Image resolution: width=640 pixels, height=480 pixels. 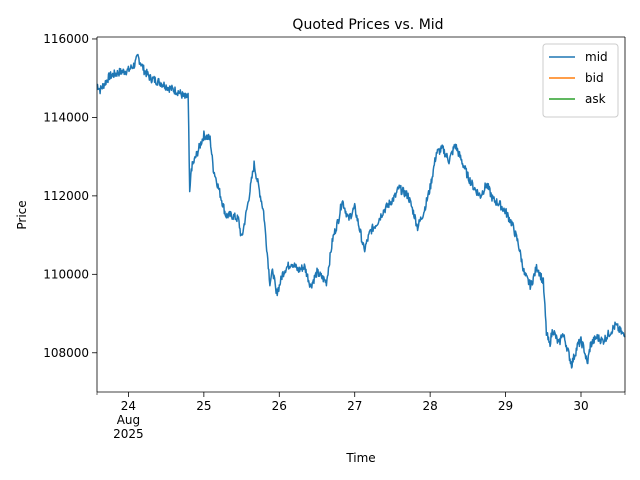 I want to click on y-tick-label: 112000, so click(x=66, y=196).